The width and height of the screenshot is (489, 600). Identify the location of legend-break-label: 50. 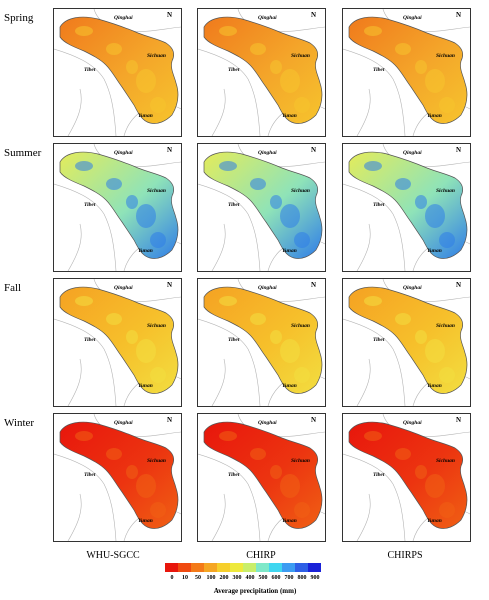
(198, 578).